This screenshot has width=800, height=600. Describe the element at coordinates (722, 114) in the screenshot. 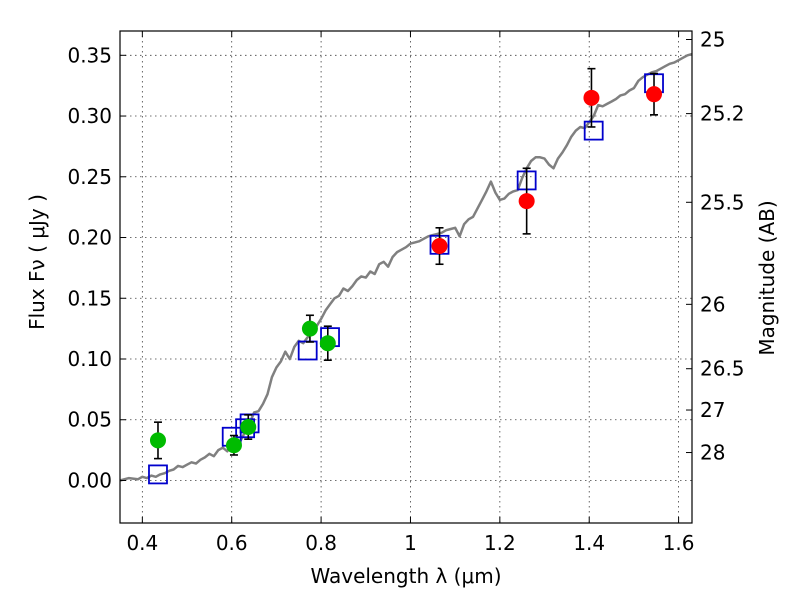

I see `right-tick-label: 25.2` at that location.